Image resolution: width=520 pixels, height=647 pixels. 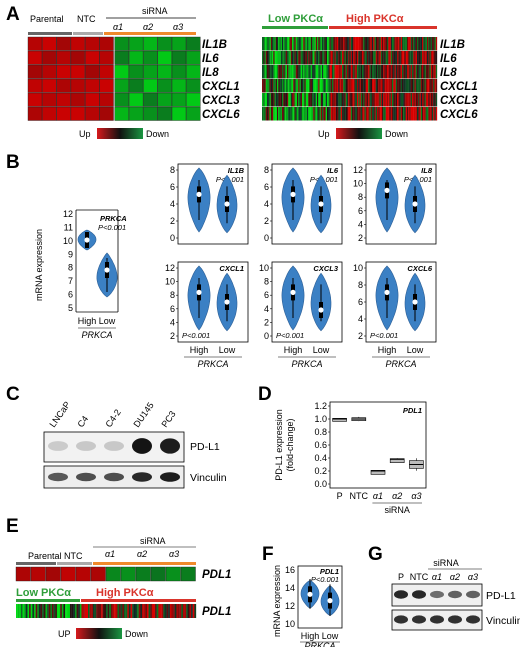 What do you see at coordinates (340, 496) in the screenshot?
I see `x-tick-label: P` at bounding box center [340, 496].